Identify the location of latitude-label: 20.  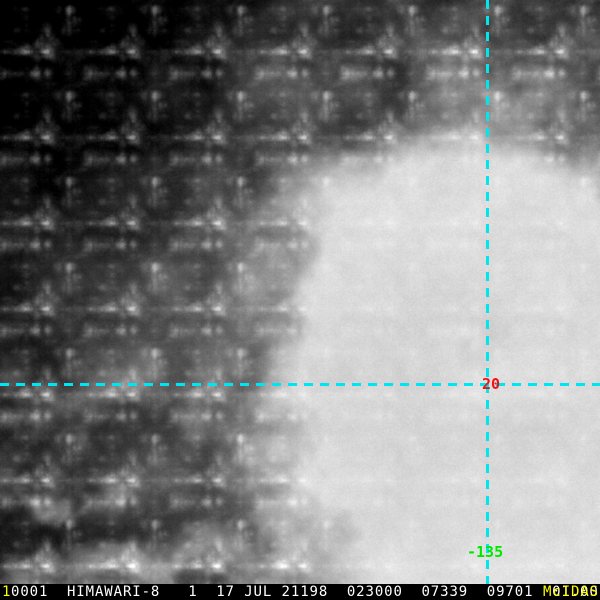
(491, 384).